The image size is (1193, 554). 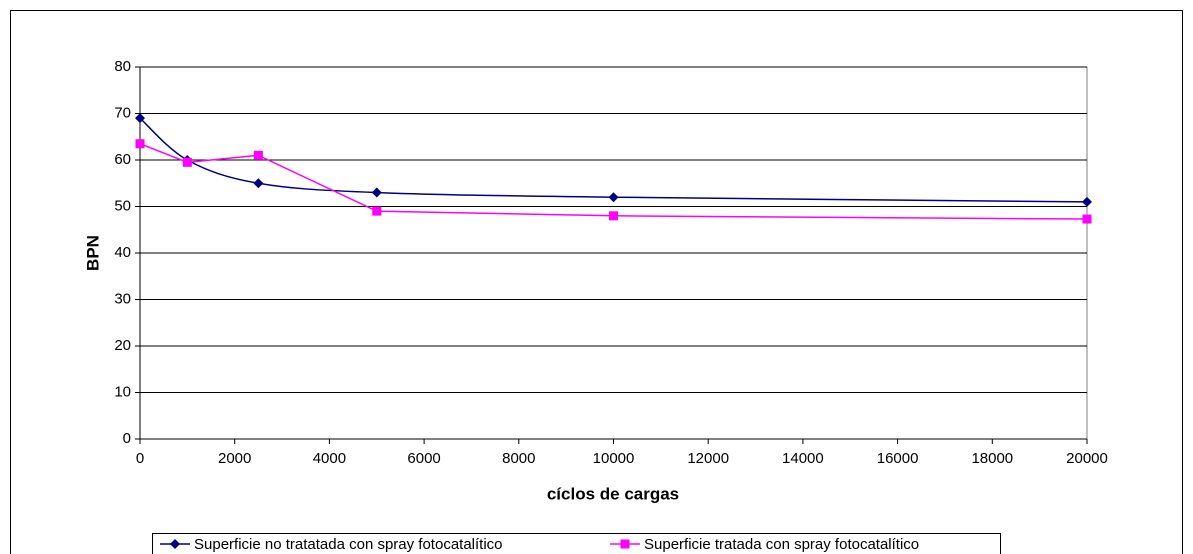 I want to click on x-tick-label: 12000, so click(x=708, y=458).